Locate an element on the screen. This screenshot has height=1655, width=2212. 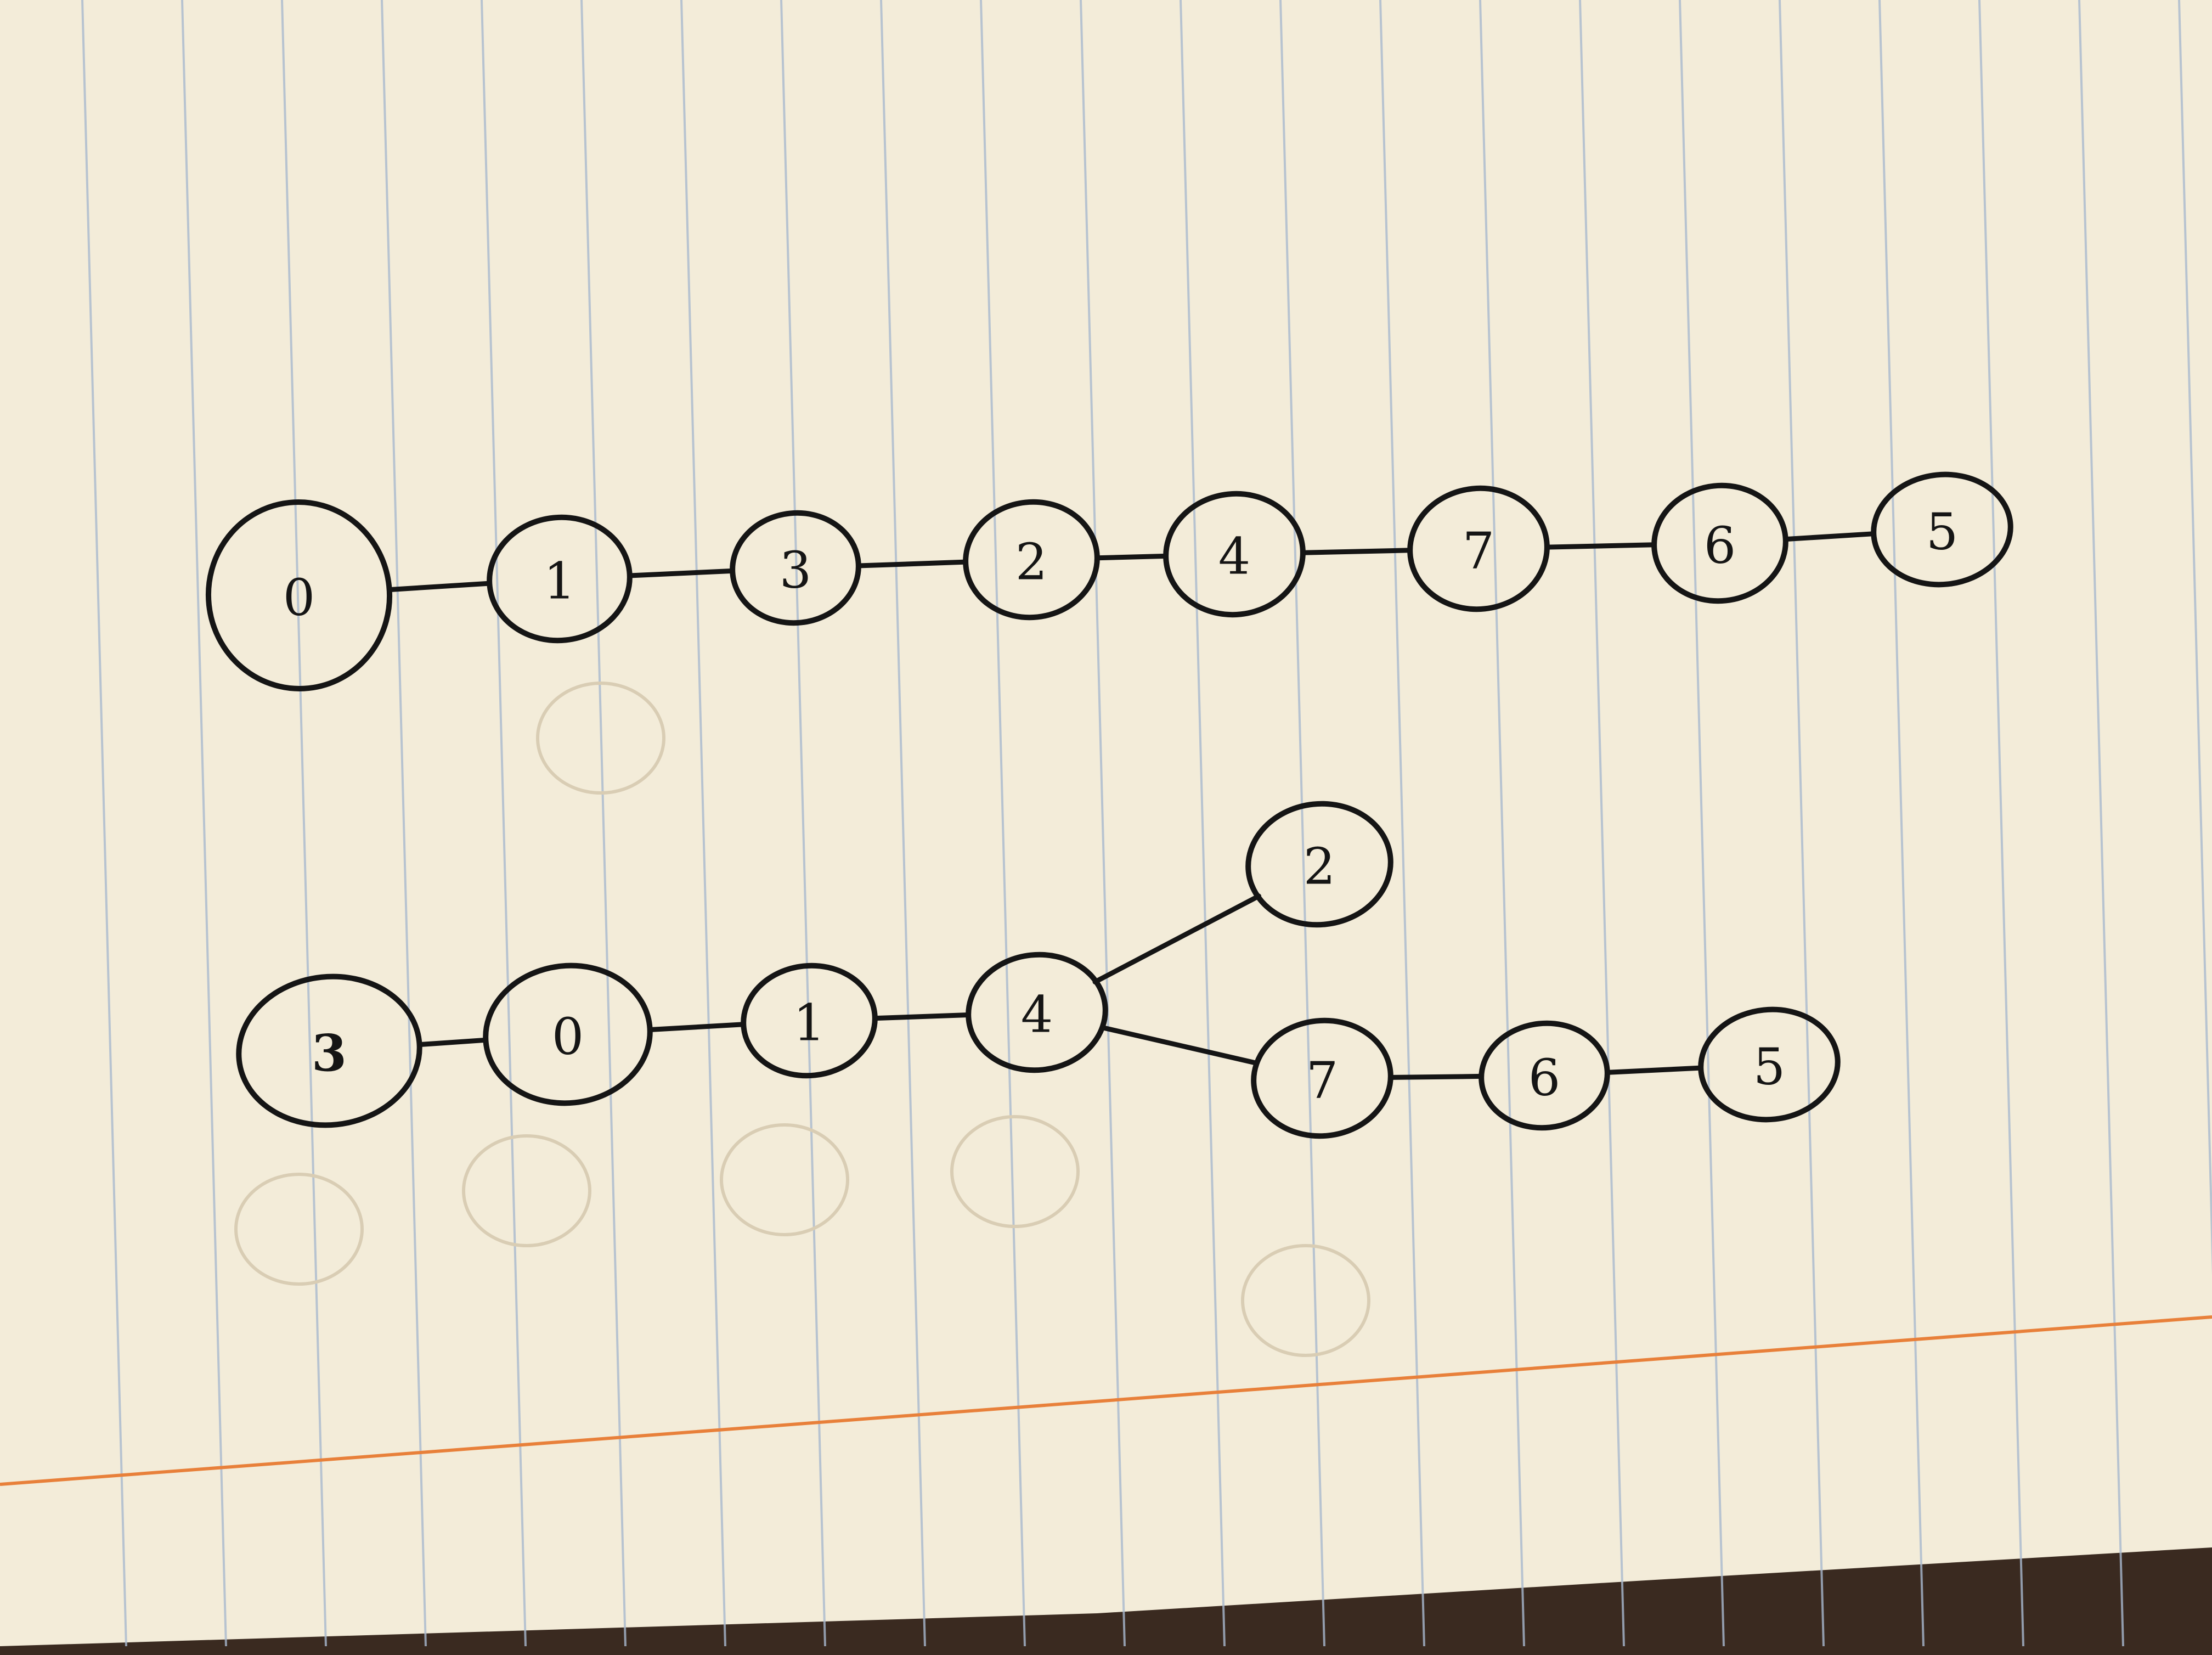
edge-a3-a2 is located at coordinates (912, 564).